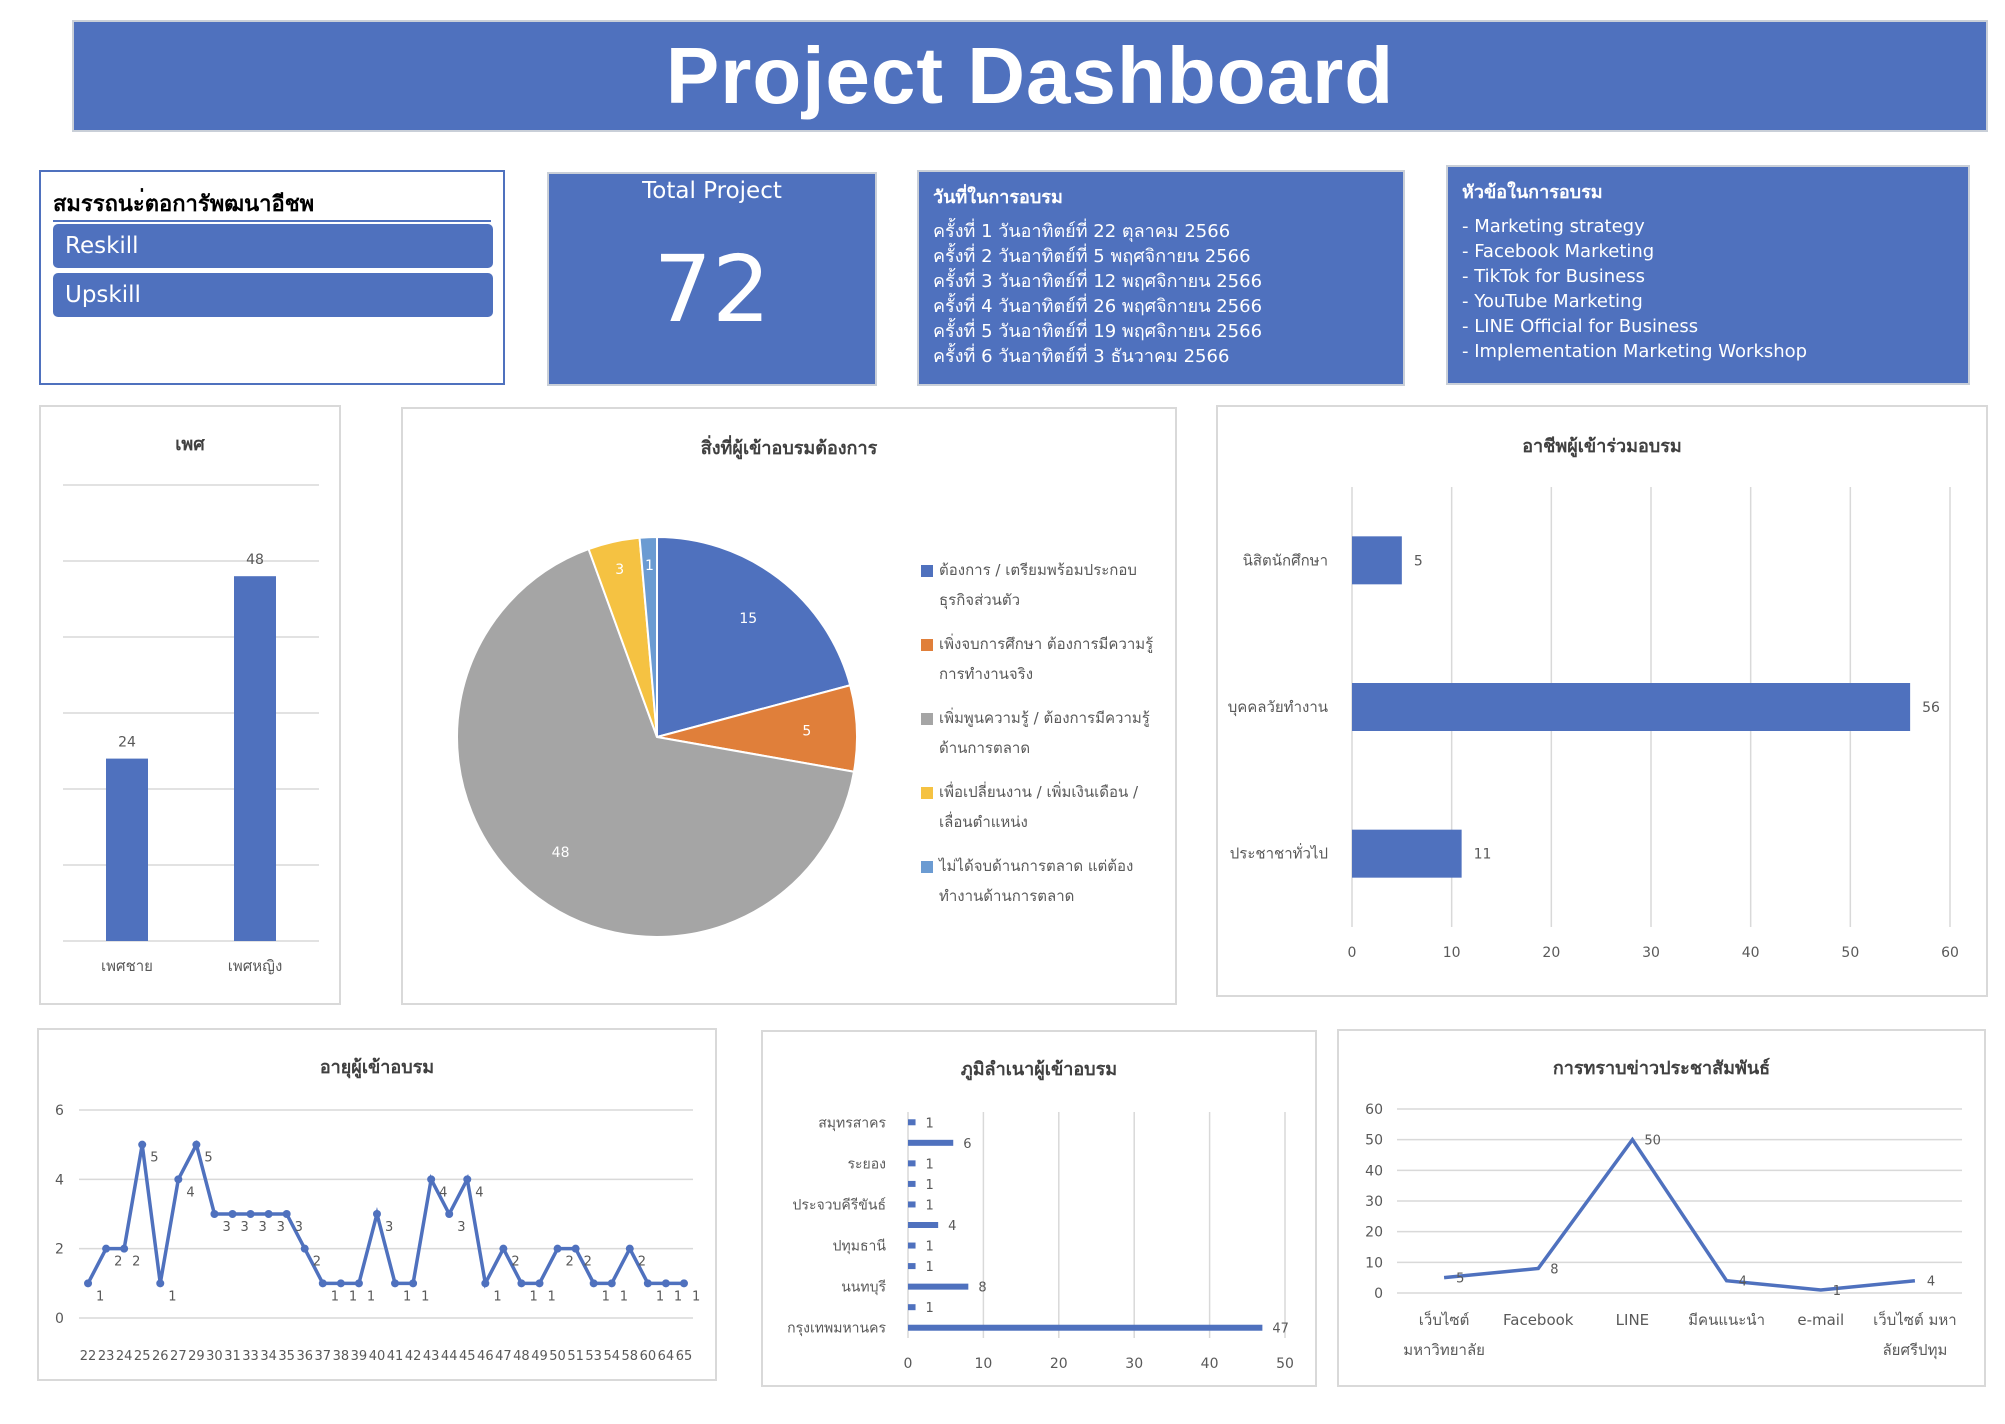 The image size is (2005, 1424). I want to click on x-tick-label: 34, so click(268, 1356).